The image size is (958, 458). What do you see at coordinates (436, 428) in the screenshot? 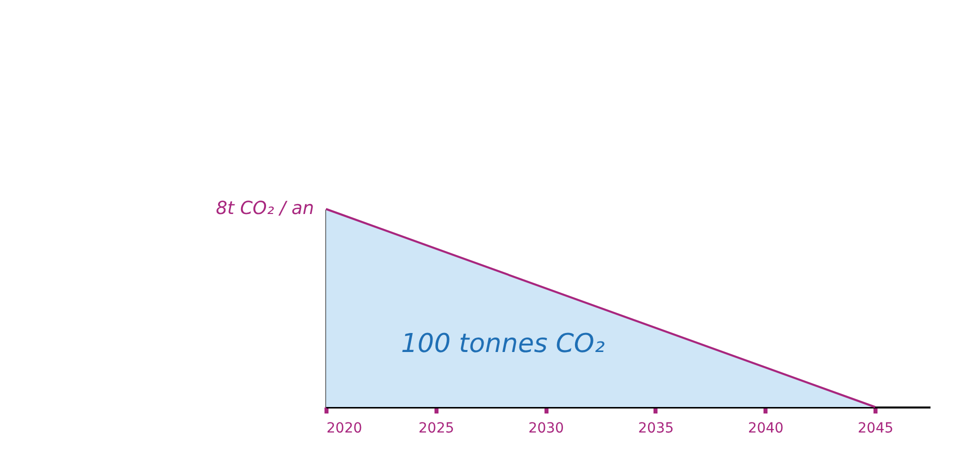
I see `x-tick-label: 2025` at bounding box center [436, 428].